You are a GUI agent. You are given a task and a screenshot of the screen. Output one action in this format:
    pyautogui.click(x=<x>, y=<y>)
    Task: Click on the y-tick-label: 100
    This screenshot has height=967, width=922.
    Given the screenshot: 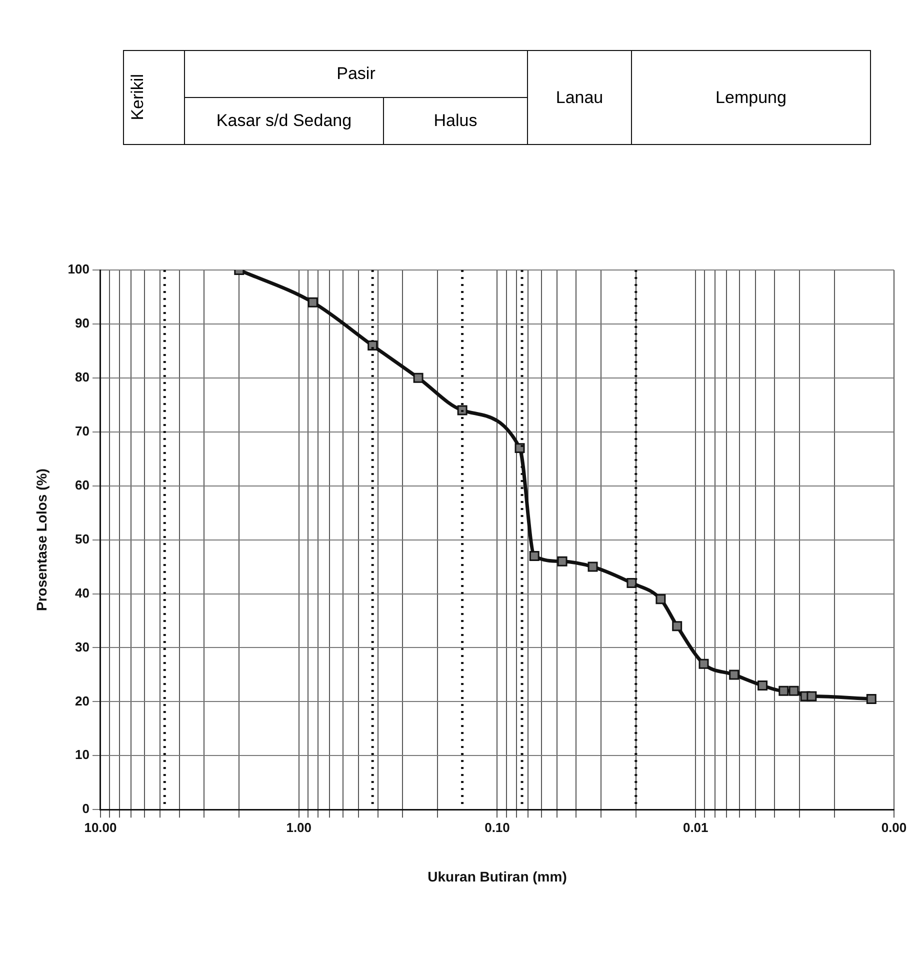 What is the action you would take?
    pyautogui.click(x=79, y=269)
    